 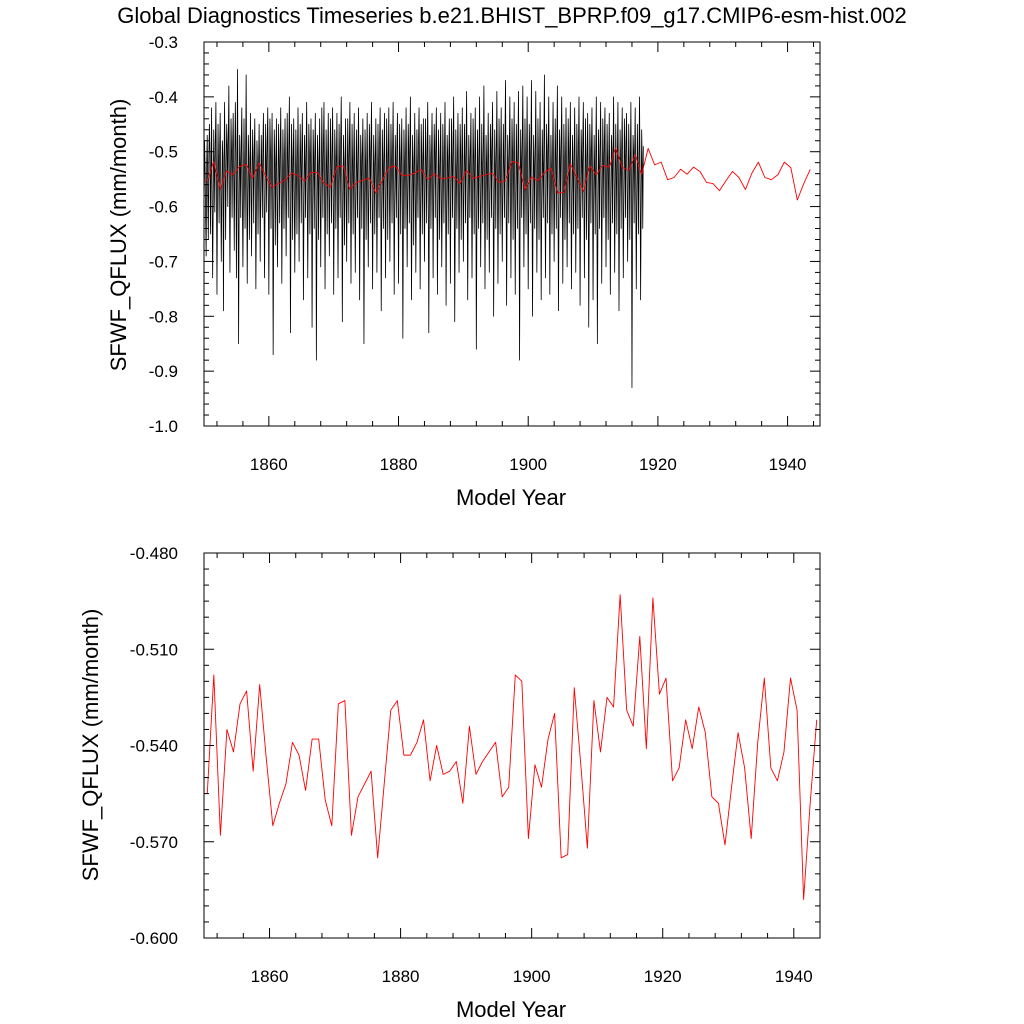 I want to click on top-x-tick-label: 1880, so click(x=399, y=464).